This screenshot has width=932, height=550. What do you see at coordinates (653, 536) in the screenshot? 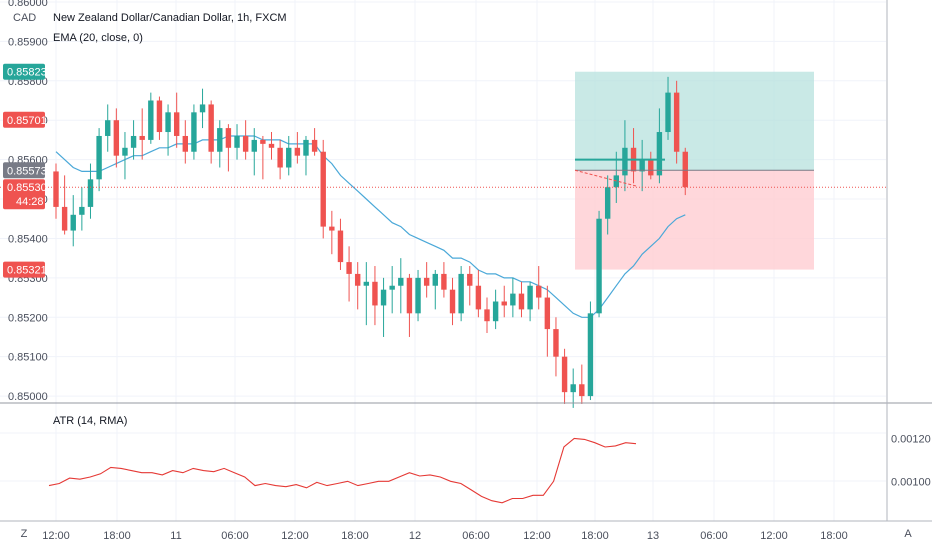
I see `time-tick: 13` at bounding box center [653, 536].